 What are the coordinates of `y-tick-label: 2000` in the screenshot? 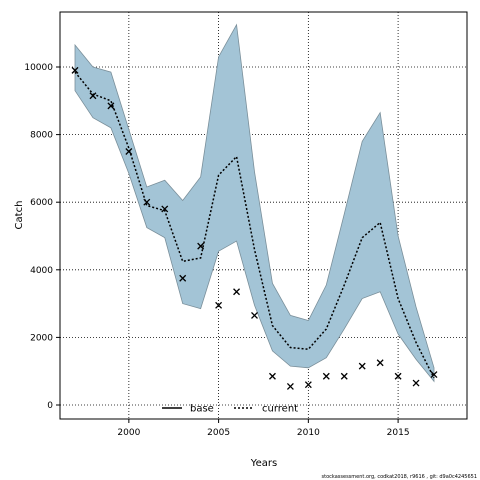 It's located at (41, 338).